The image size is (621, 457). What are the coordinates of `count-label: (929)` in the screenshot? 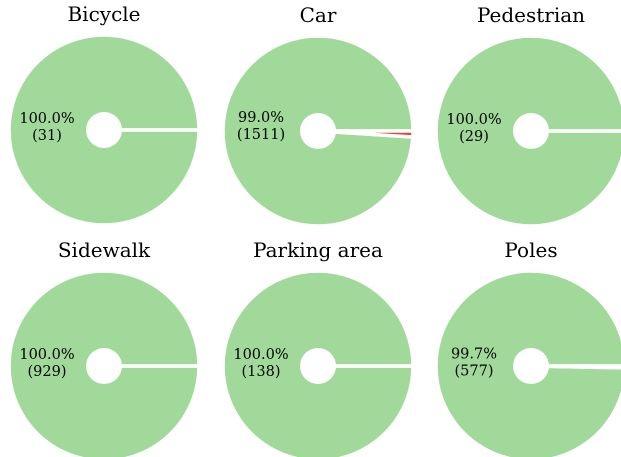 It's located at (47, 372).